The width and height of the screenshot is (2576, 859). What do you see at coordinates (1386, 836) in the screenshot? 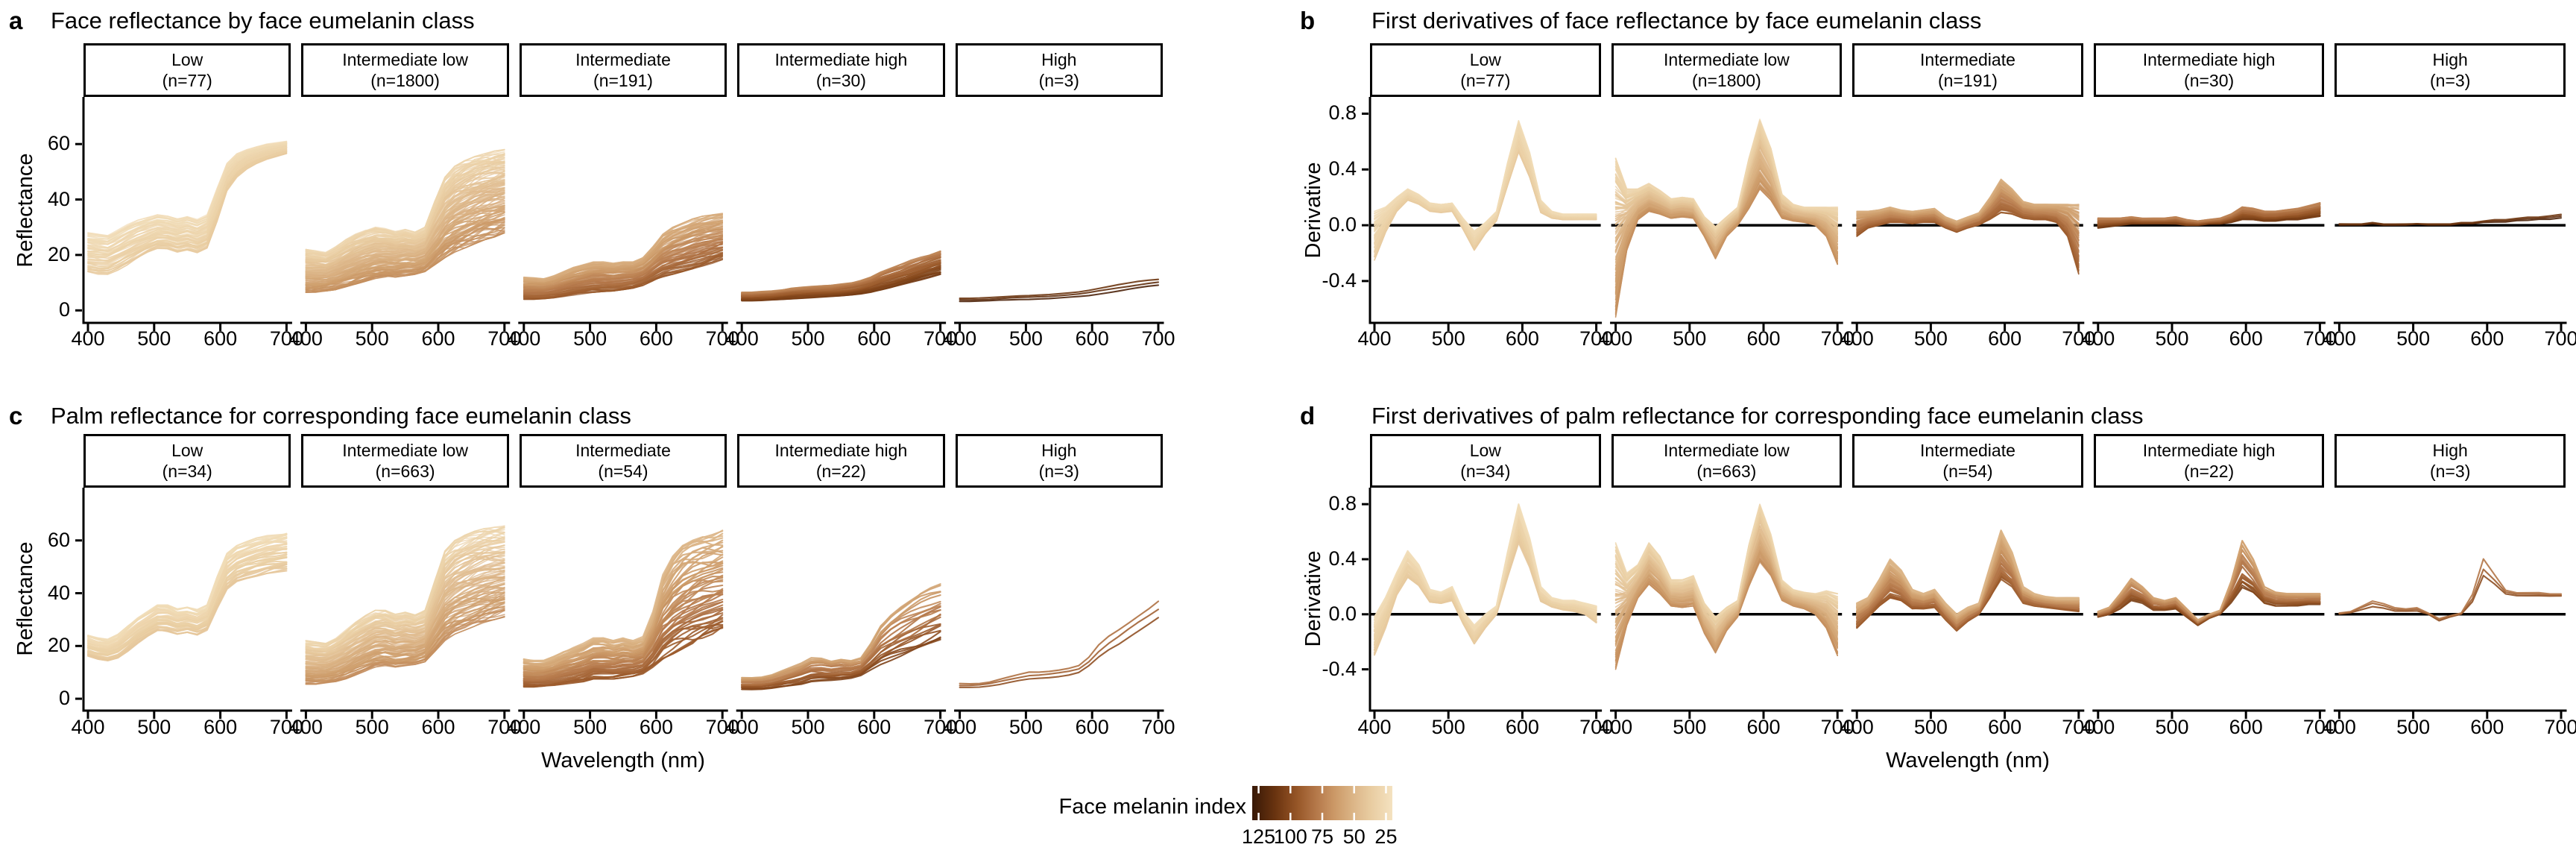
I see `legend-tick-label: 25` at bounding box center [1386, 836].